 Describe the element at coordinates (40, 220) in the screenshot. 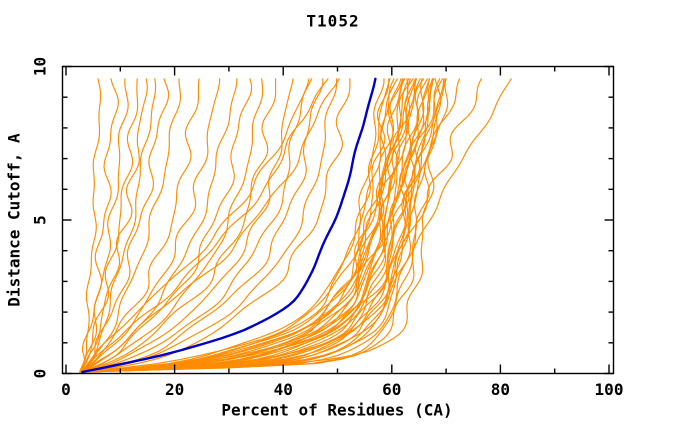

I see `y-tick-label: 5` at that location.